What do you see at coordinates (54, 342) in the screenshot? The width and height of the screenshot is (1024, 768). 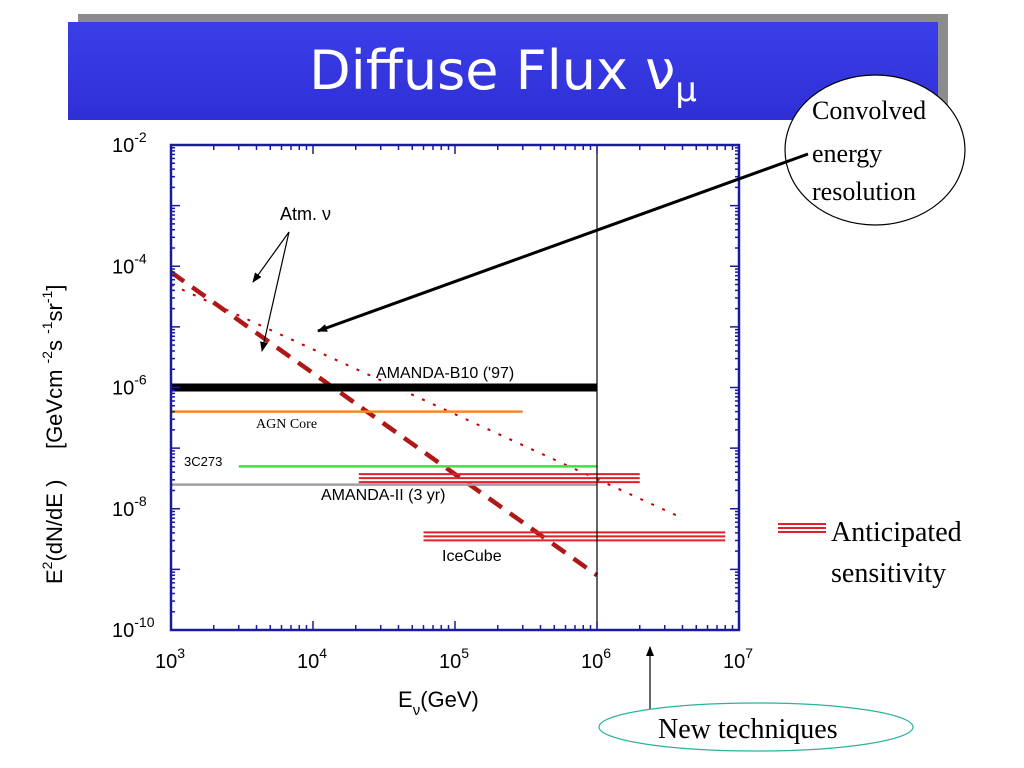 I see `y-label-s: s` at bounding box center [54, 342].